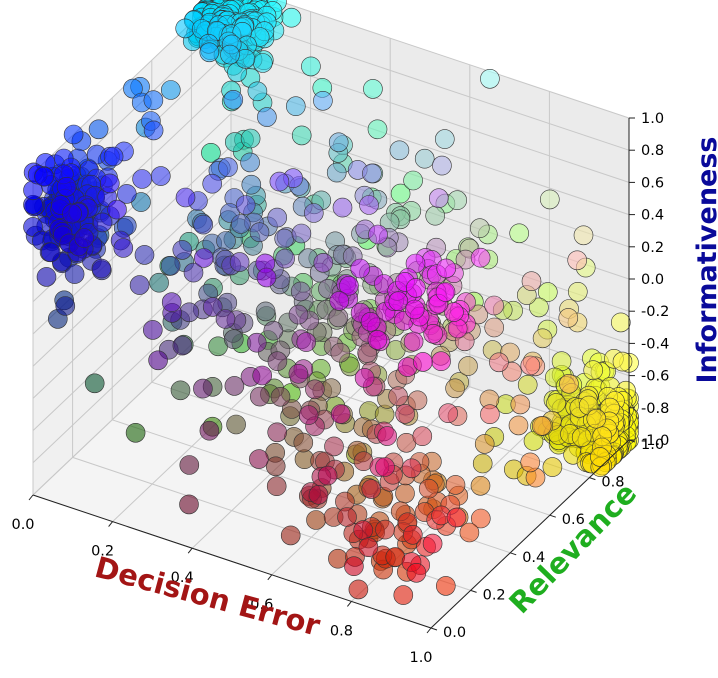 This screenshot has height=678, width=718. I want to click on x-tick-label: 0.0, so click(22, 525).